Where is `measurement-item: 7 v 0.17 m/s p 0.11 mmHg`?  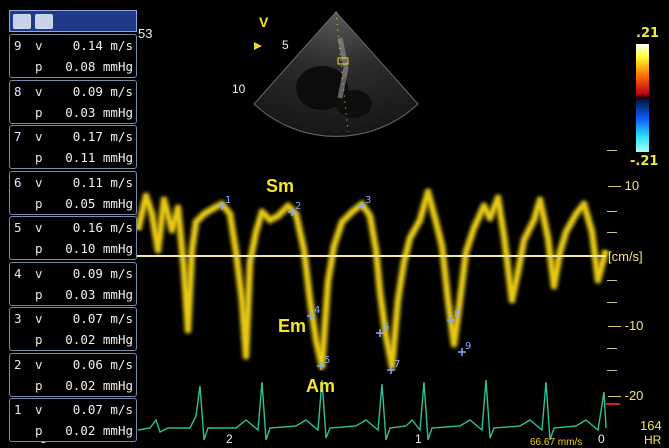
measurement-item: 7 v 0.17 m/s p 0.11 mmHg is located at coordinates (73, 147).